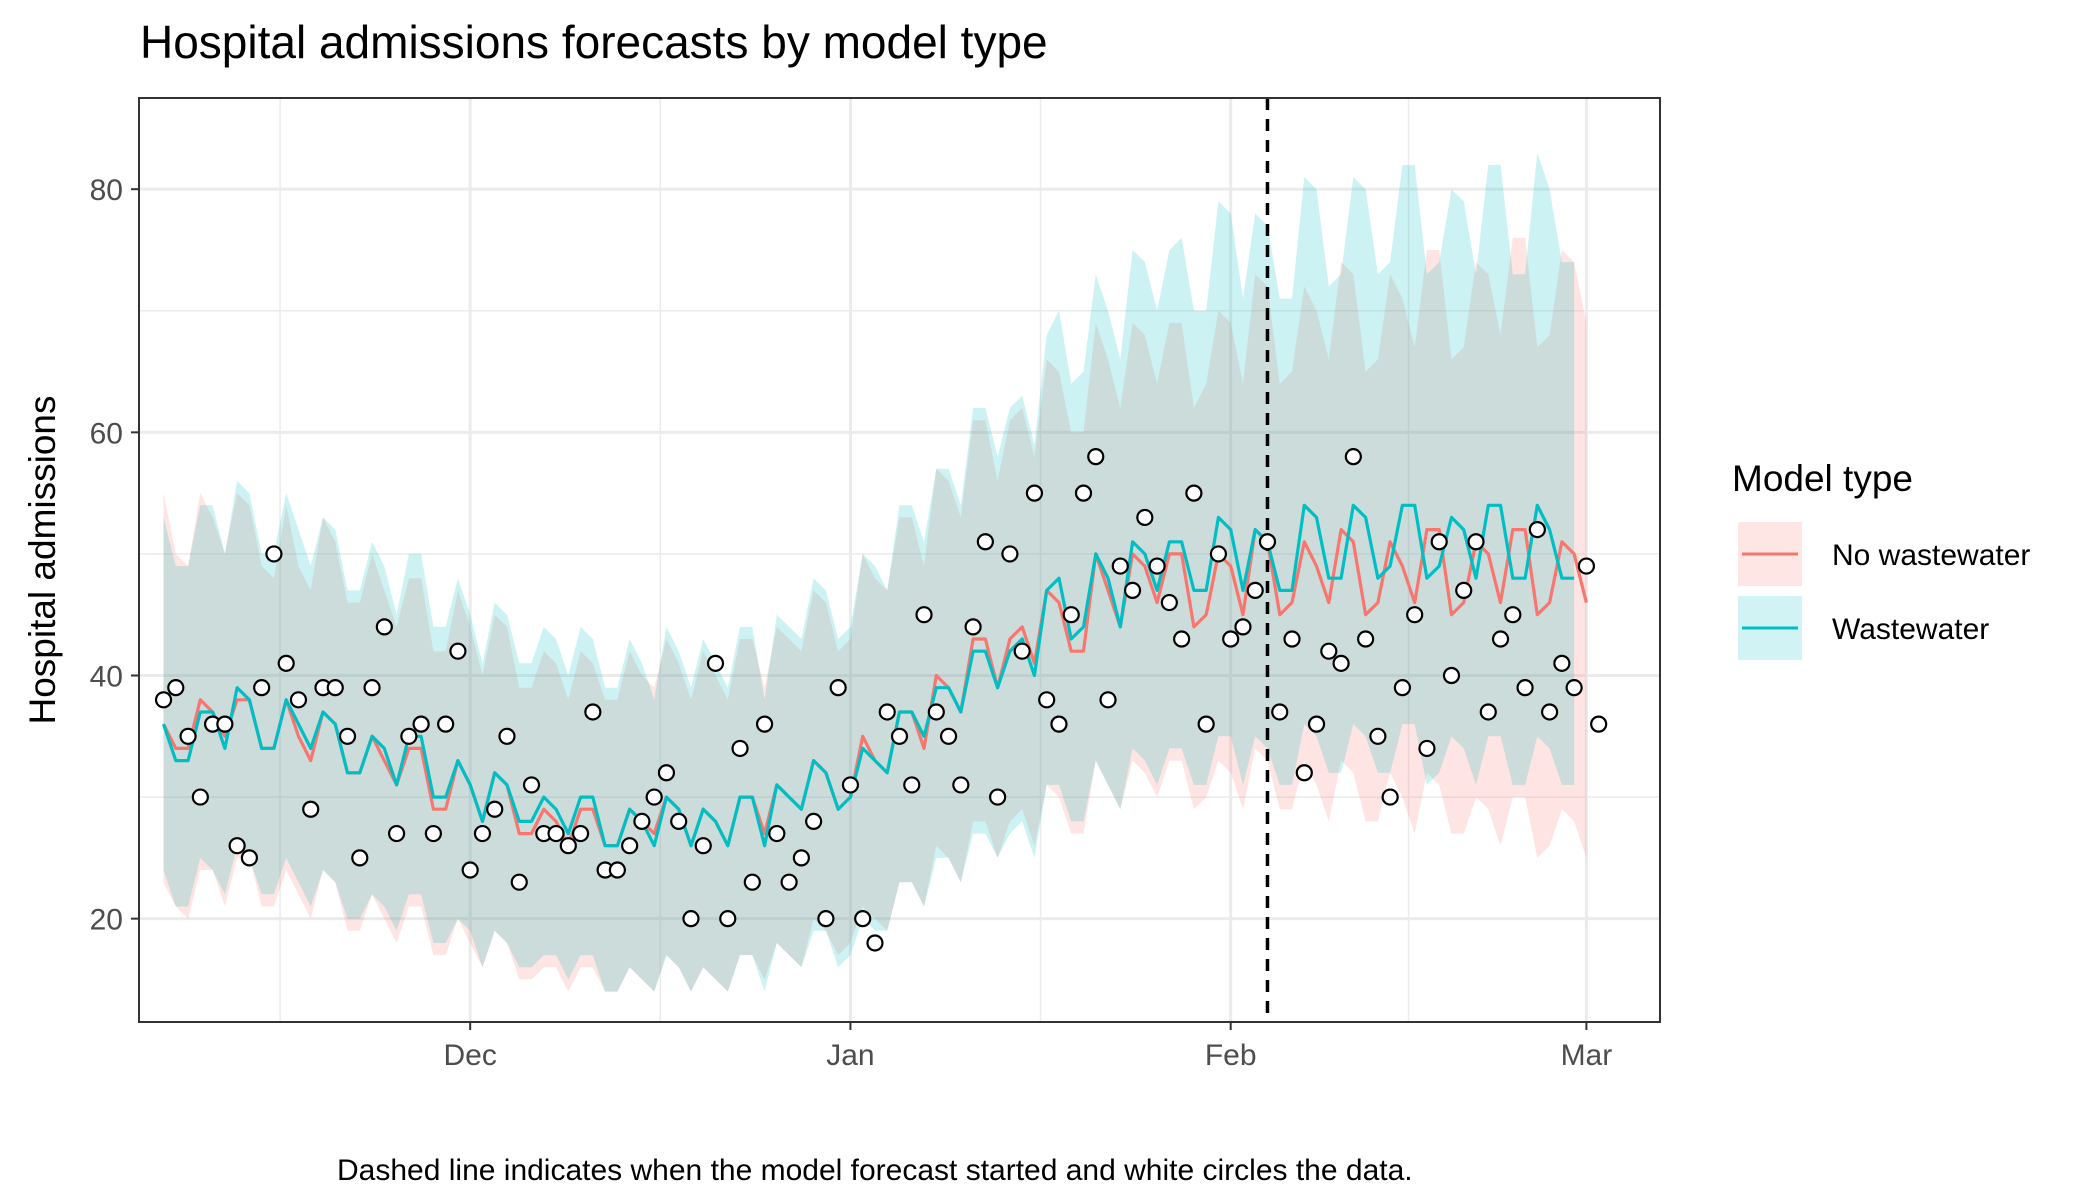 Image resolution: width=2100 pixels, height=1200 pixels. I want to click on legend-item-no-wastewater: No wastewater, so click(1884, 554).